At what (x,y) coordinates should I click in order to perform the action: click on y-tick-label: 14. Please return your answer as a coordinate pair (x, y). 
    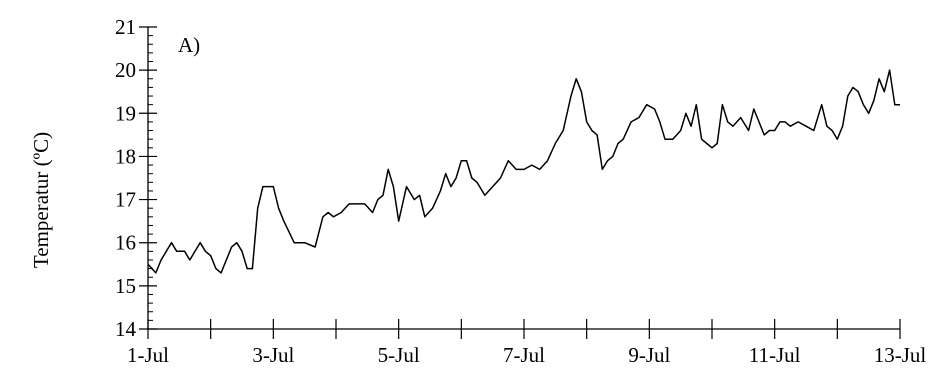
    Looking at the image, I should click on (126, 329).